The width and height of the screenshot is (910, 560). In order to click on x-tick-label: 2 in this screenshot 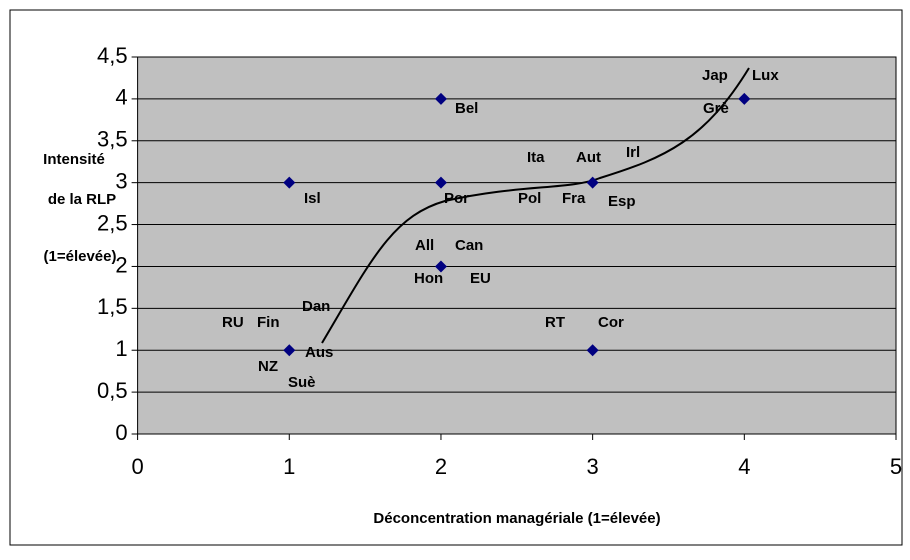, I will do `click(441, 466)`.